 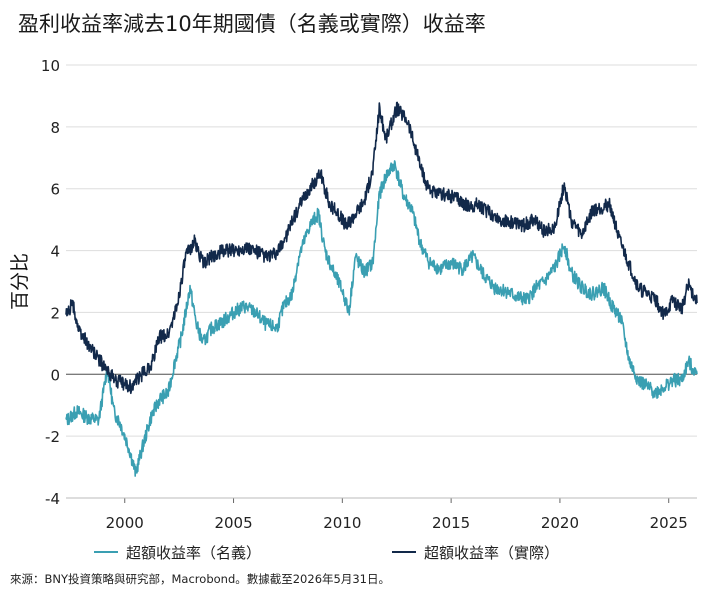 I want to click on x-tick-label: 2010, so click(x=342, y=523).